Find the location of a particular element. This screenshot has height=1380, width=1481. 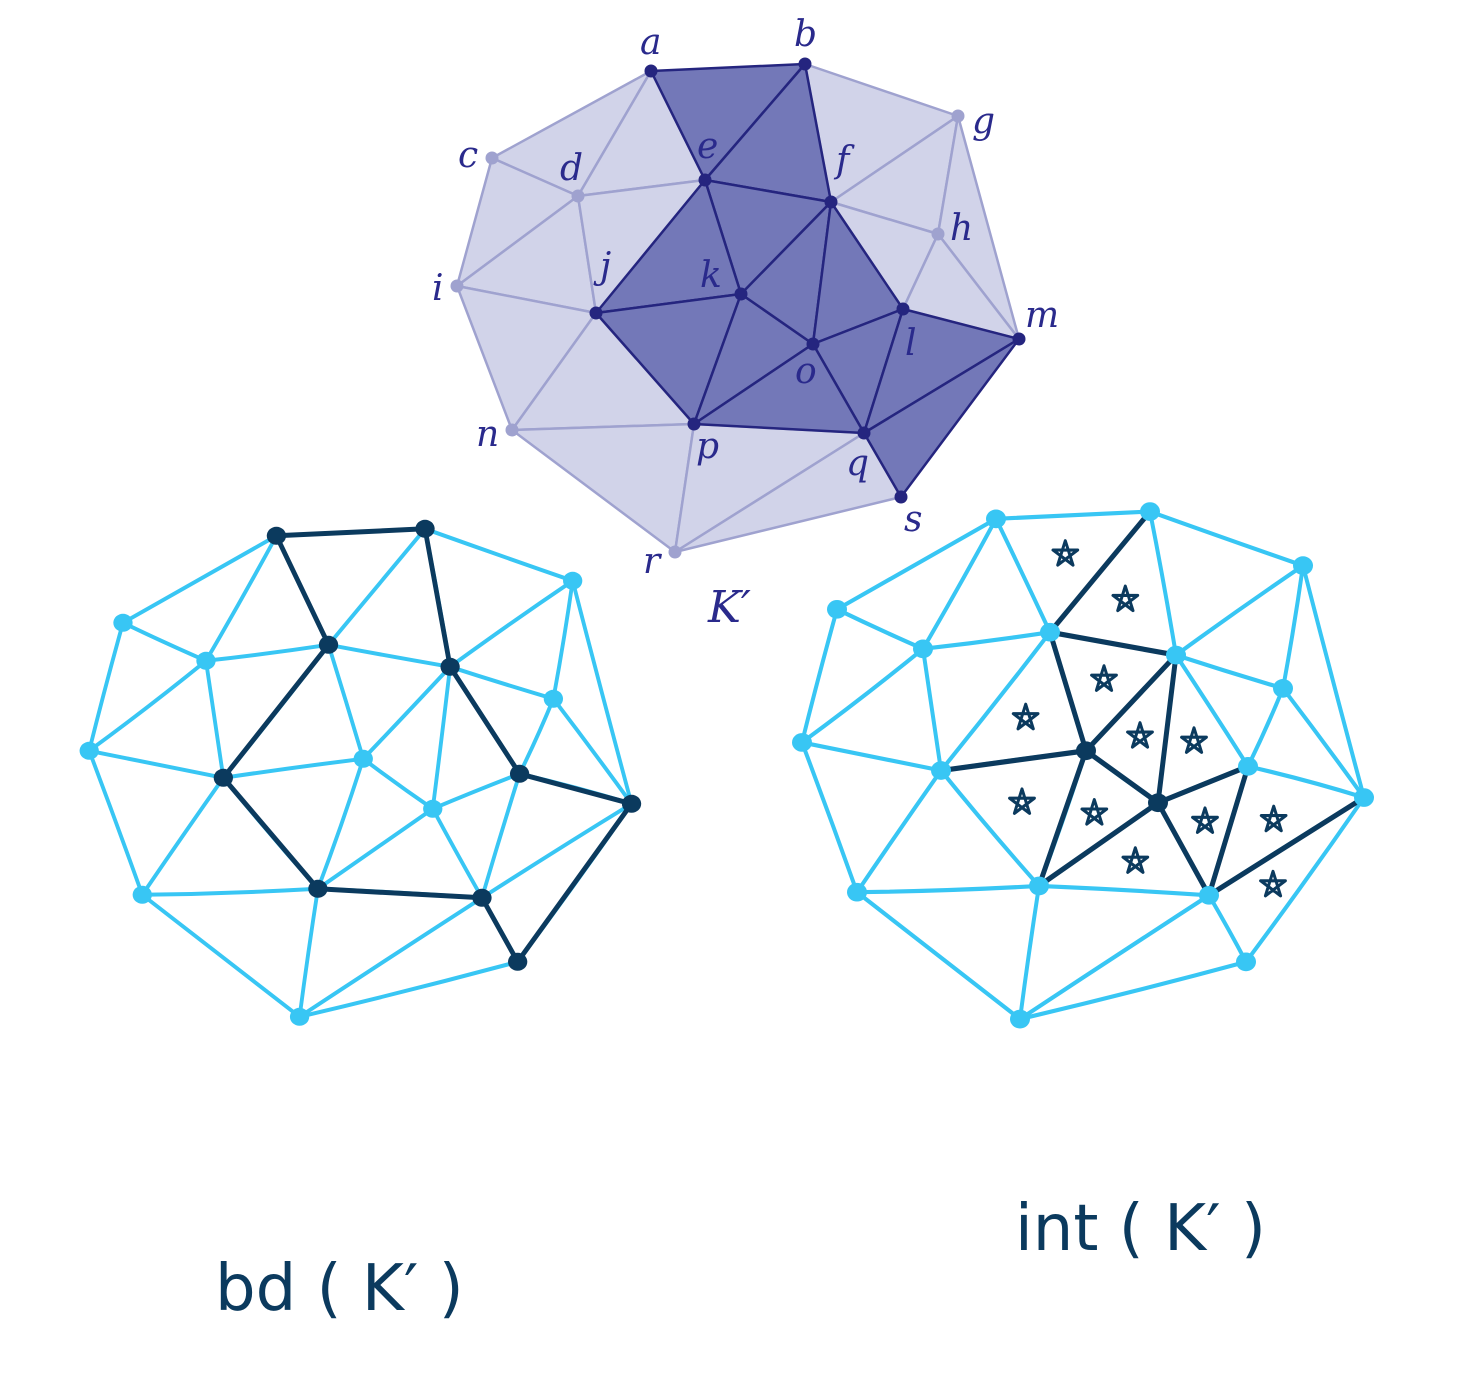

sketch-vertex-b is located at coordinates (1150, 511).